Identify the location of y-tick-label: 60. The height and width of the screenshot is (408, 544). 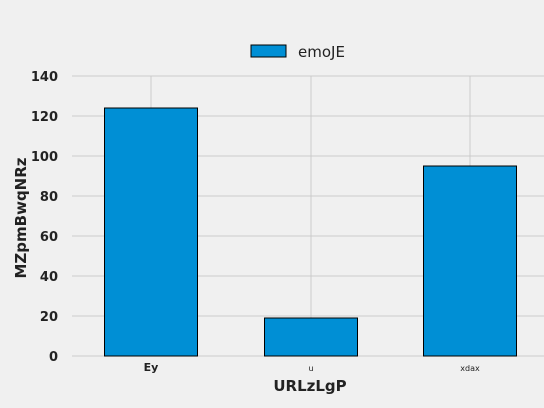
(49, 237).